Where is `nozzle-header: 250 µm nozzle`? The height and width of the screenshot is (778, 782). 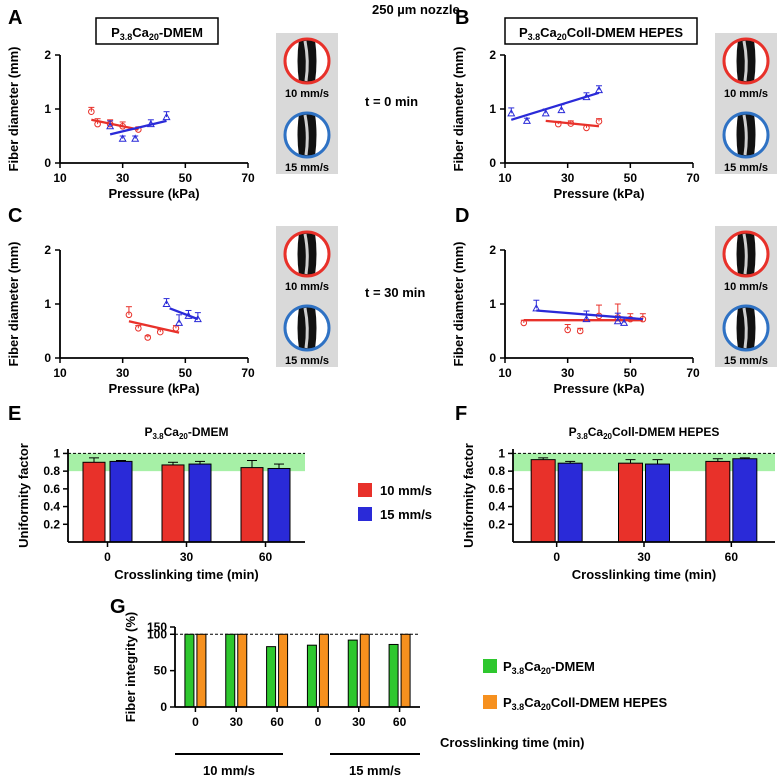
nozzle-header: 250 µm nozzle is located at coordinates (416, 9).